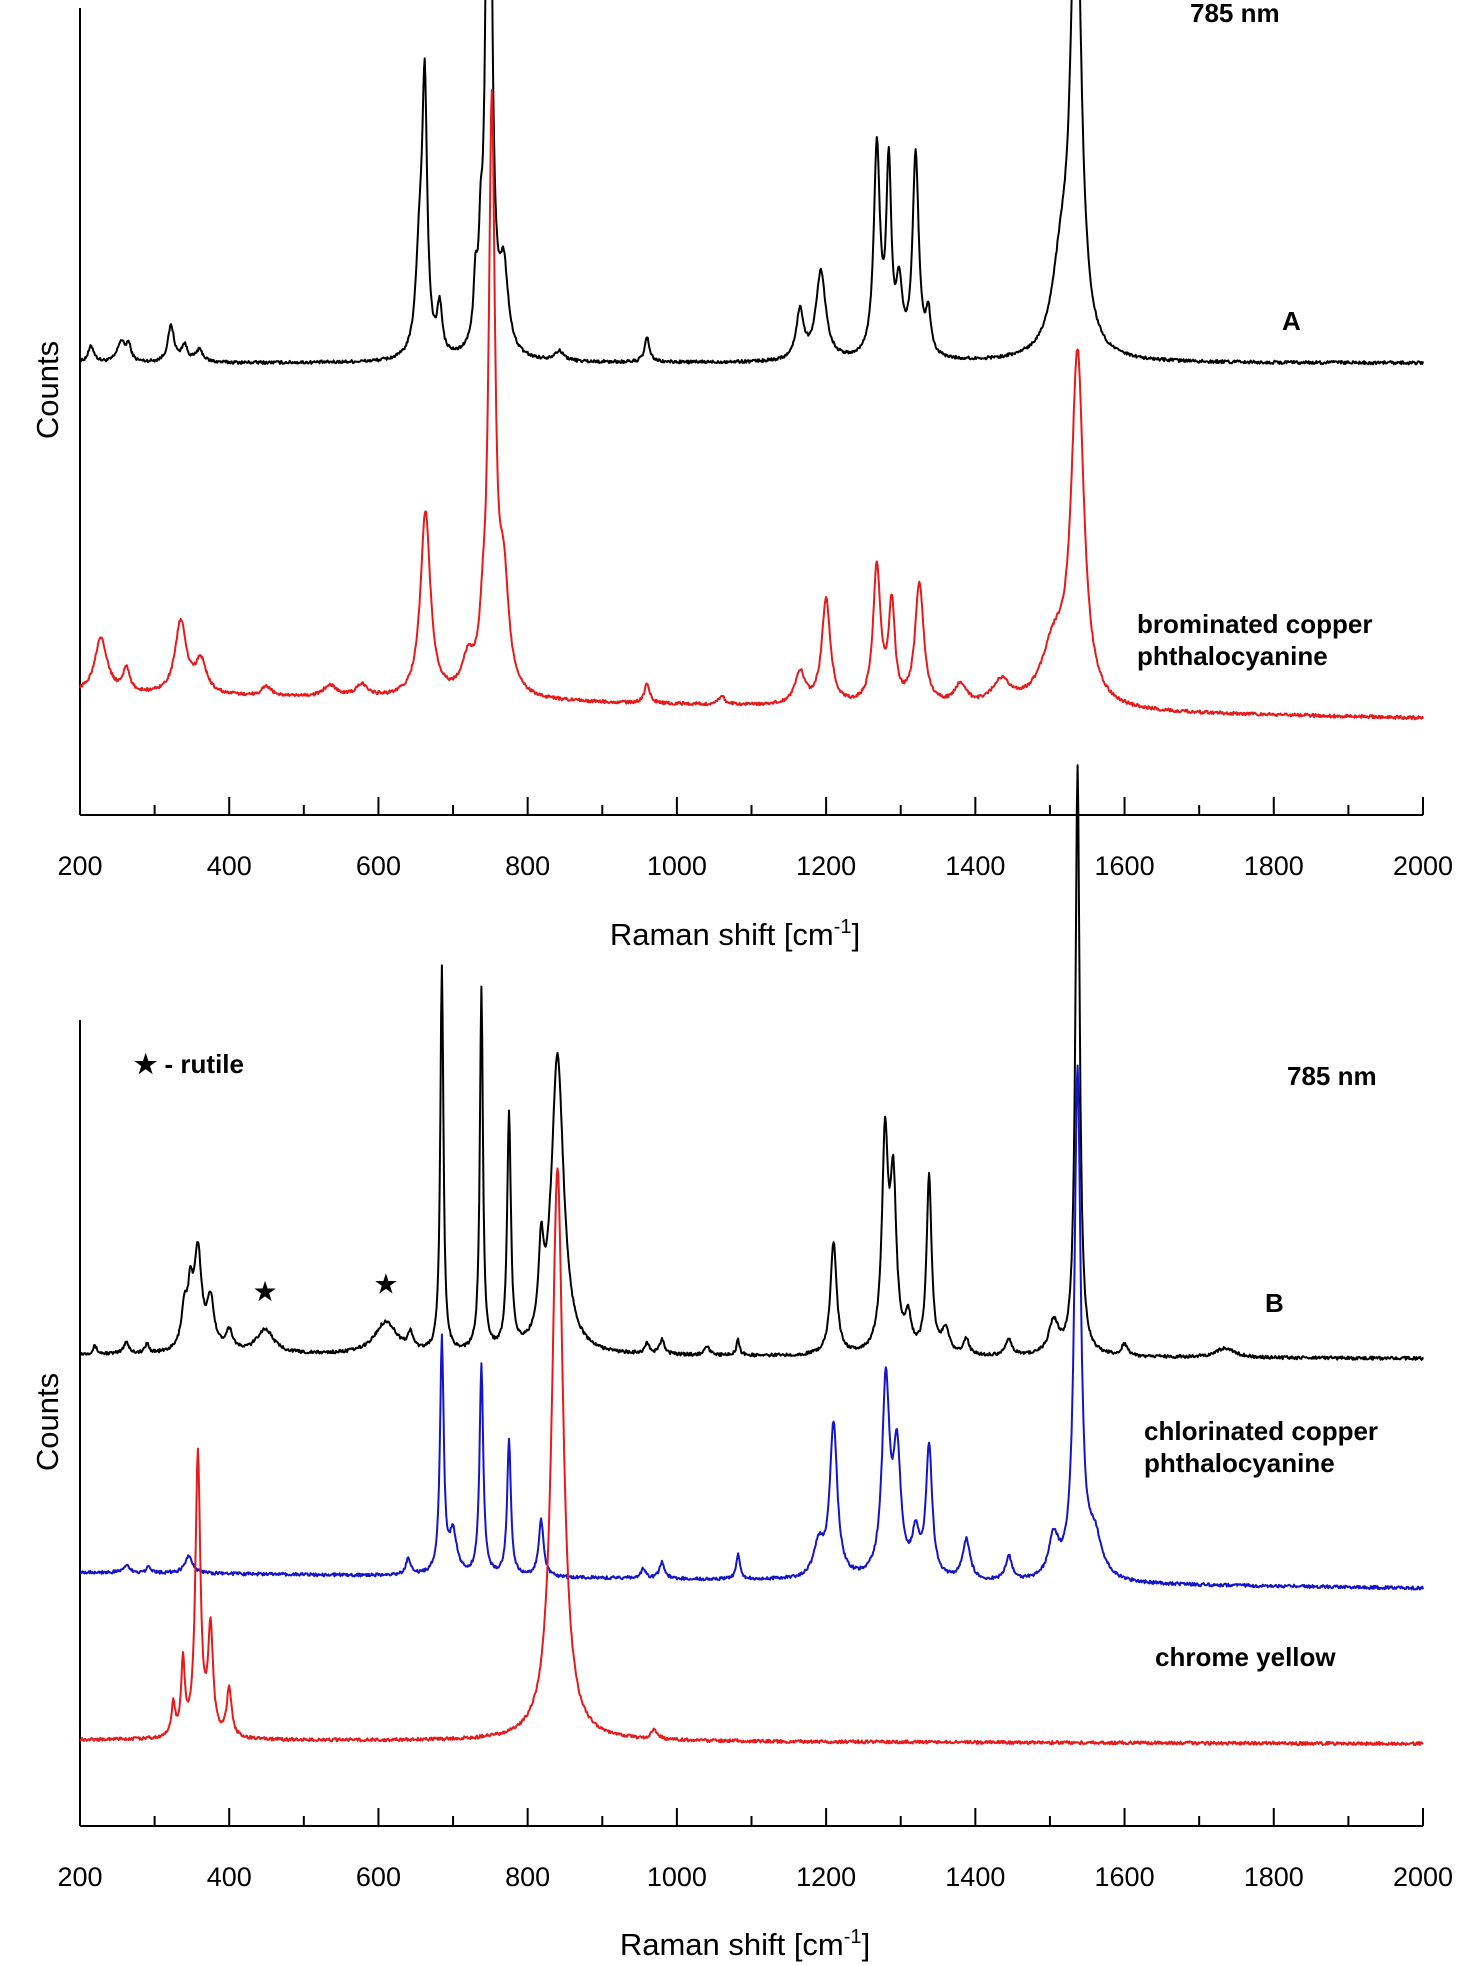 This screenshot has width=1462, height=1966. I want to click on series-label-chrome-yellow: chrome yellow, so click(1245, 1657).